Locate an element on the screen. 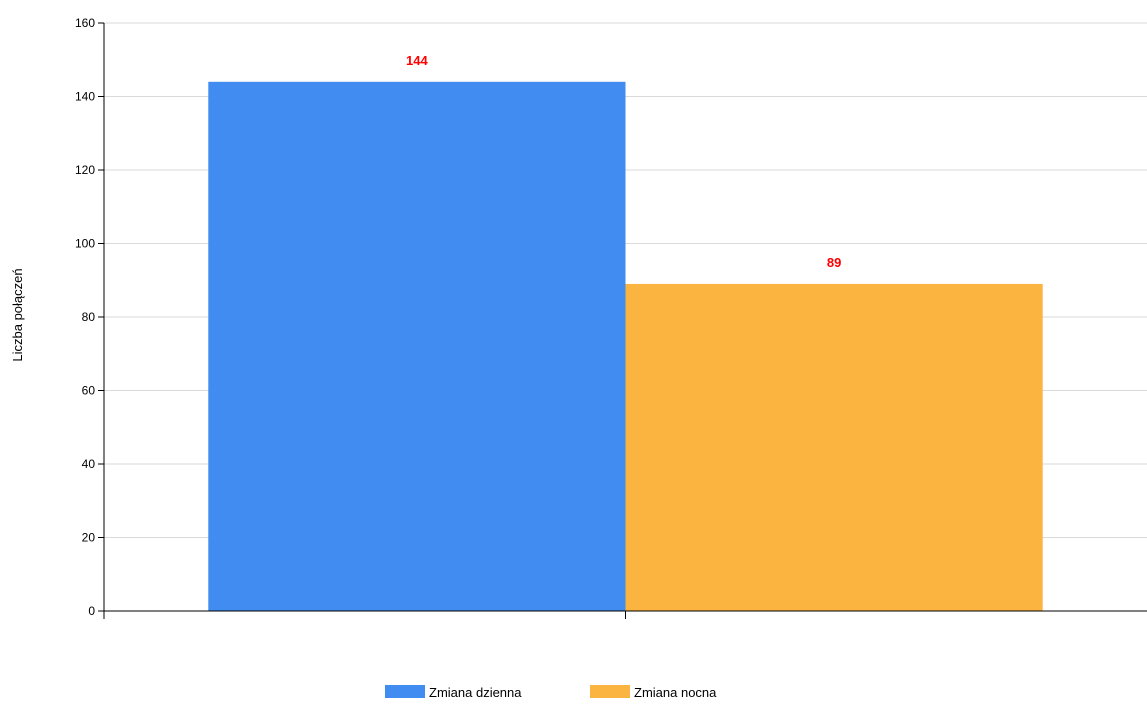 This screenshot has height=706, width=1147. legend-label: Zmiana nocna is located at coordinates (675, 692).